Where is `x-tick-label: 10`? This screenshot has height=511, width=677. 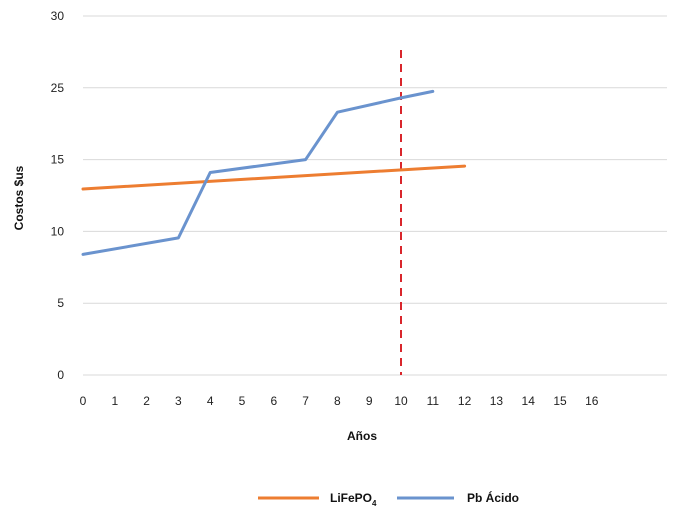 x-tick-label: 10 is located at coordinates (401, 401).